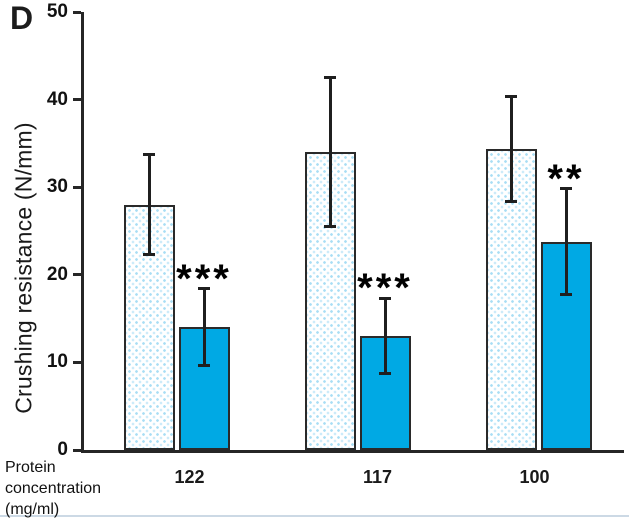  I want to click on category-label-117: 117, so click(377, 477).